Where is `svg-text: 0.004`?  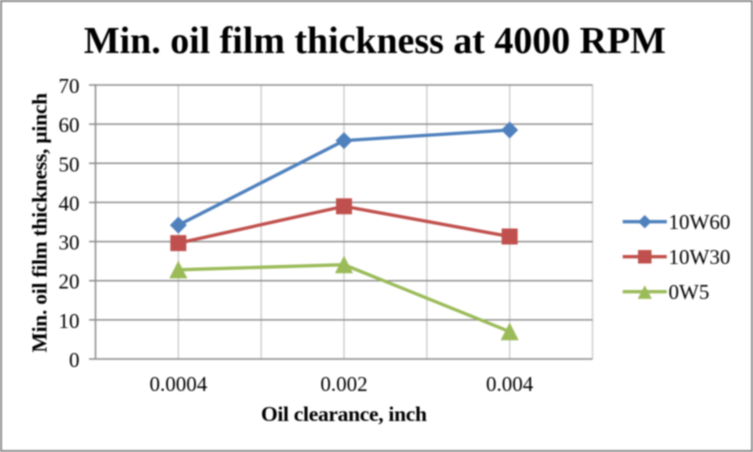
svg-text: 0.004 is located at coordinates (510, 384).